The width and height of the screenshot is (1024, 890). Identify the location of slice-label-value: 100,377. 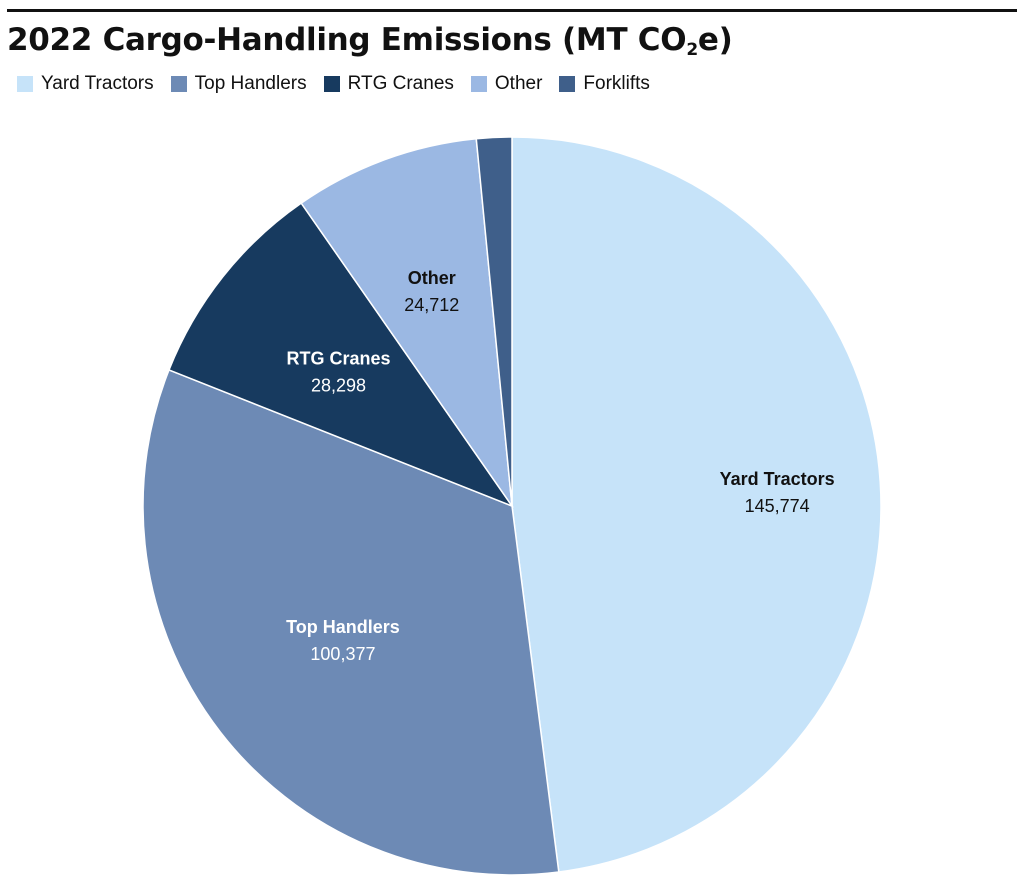
(342, 654).